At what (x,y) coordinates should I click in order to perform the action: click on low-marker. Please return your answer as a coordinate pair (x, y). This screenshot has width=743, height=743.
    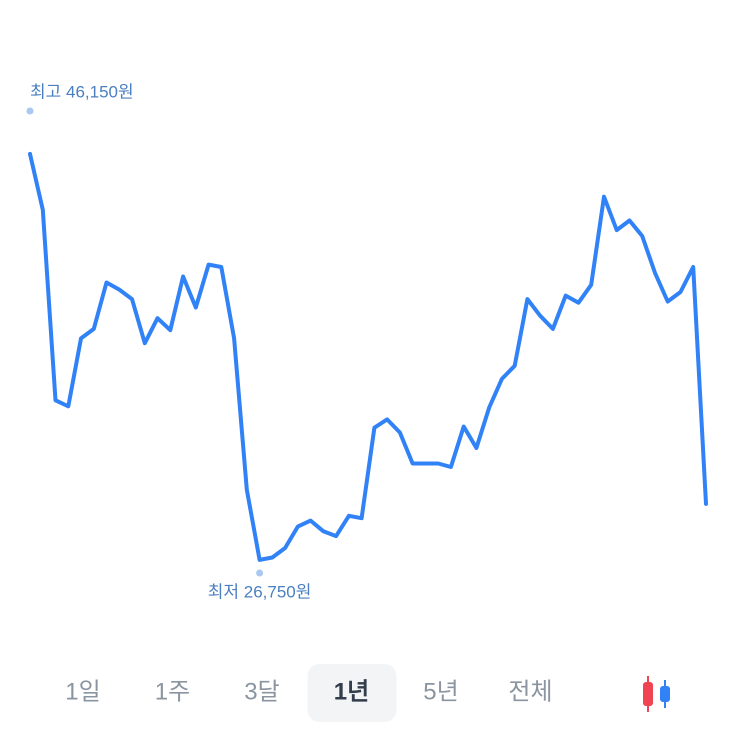
    Looking at the image, I should click on (260, 573).